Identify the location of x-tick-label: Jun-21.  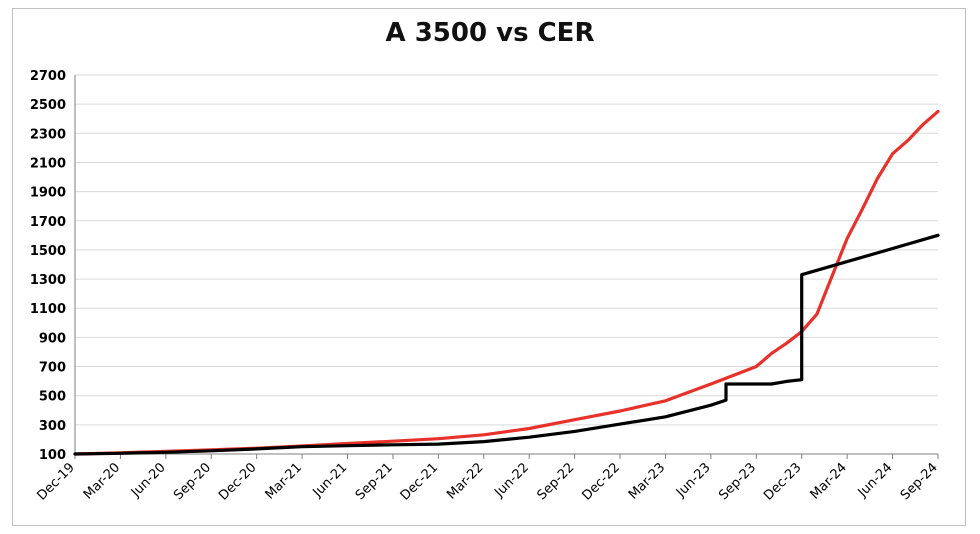
(330, 480).